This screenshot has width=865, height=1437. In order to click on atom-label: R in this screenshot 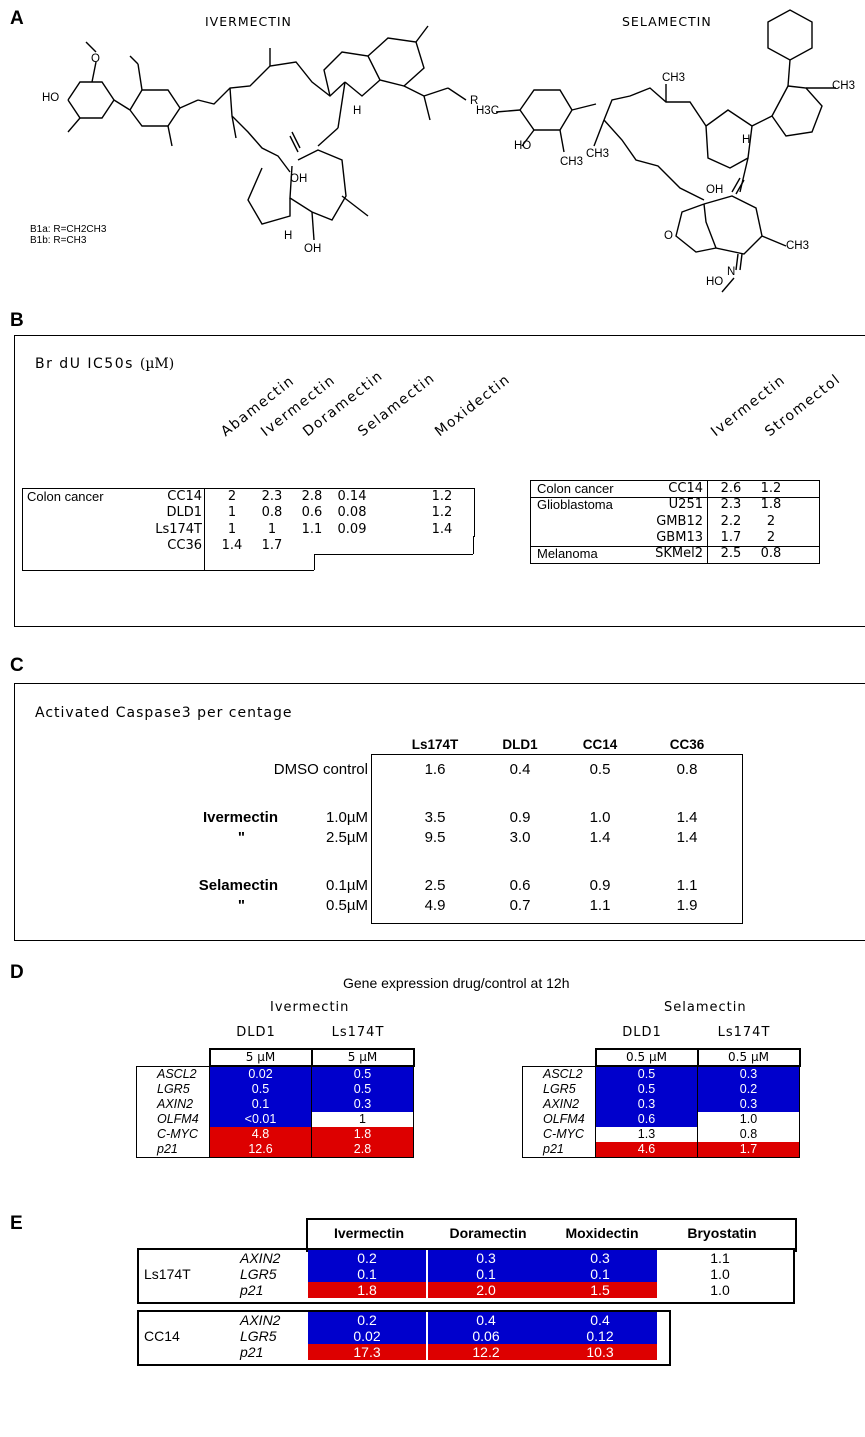, I will do `click(474, 101)`.